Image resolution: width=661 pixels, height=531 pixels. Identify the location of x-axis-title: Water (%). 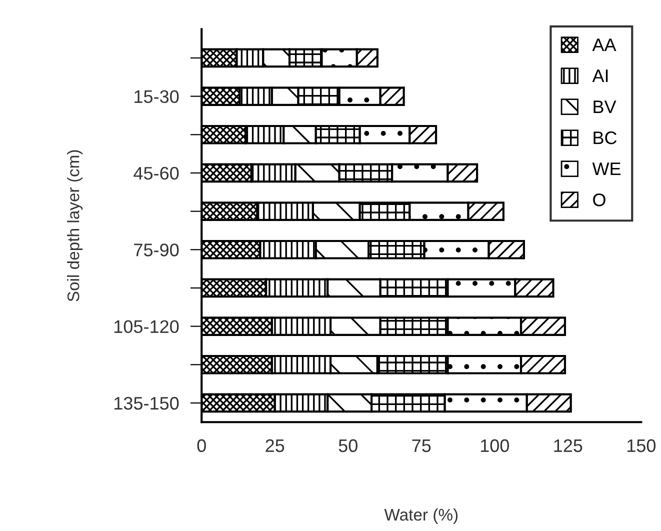
(421, 516).